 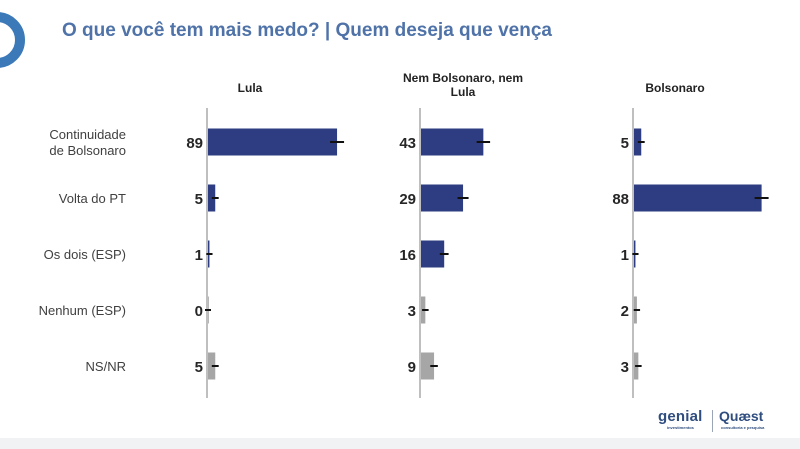 I want to click on logo-divider, so click(x=712, y=421).